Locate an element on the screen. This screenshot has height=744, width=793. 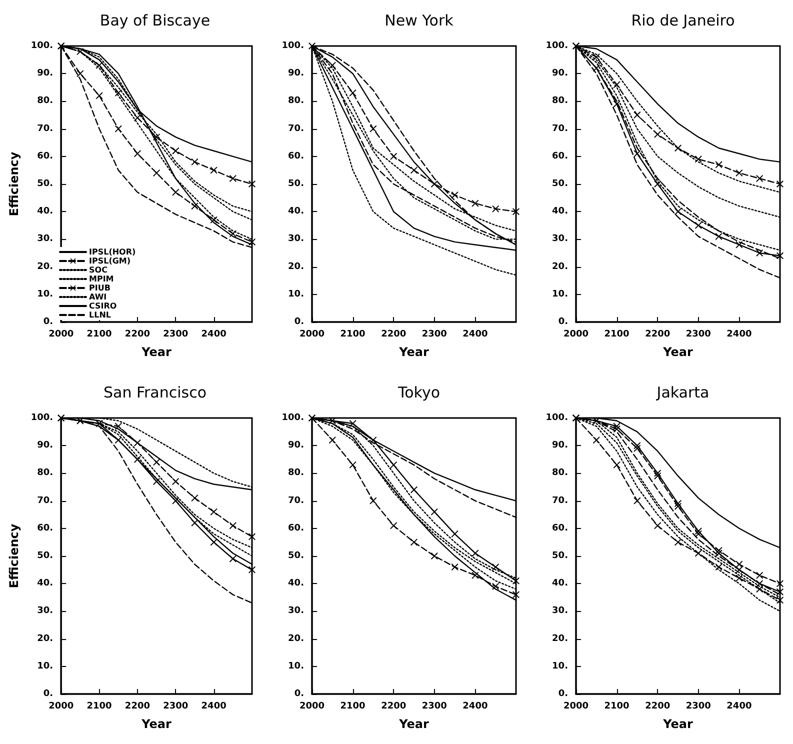
chart-title: Tokyo is located at coordinates (418, 393).